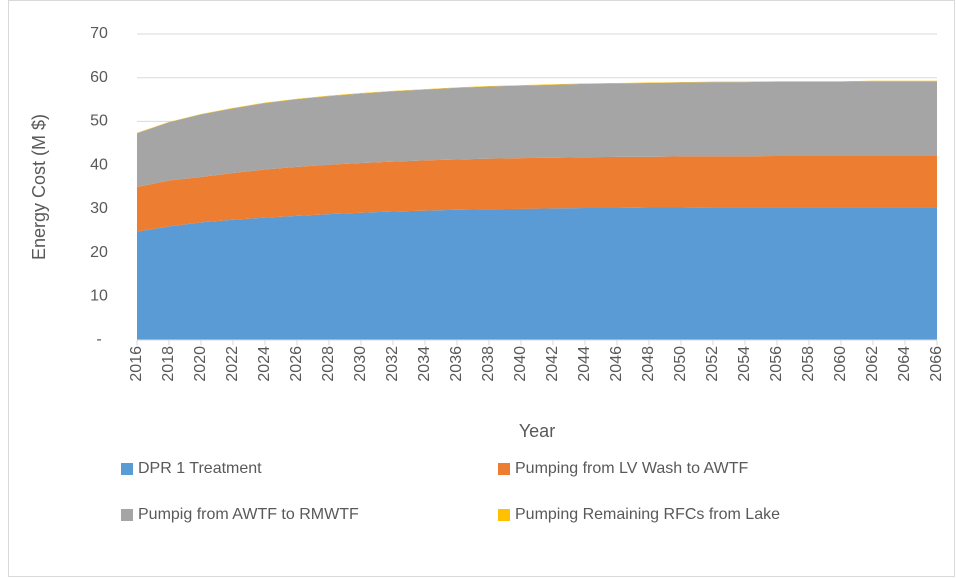  I want to click on x-tick-label: 2050, so click(680, 364).